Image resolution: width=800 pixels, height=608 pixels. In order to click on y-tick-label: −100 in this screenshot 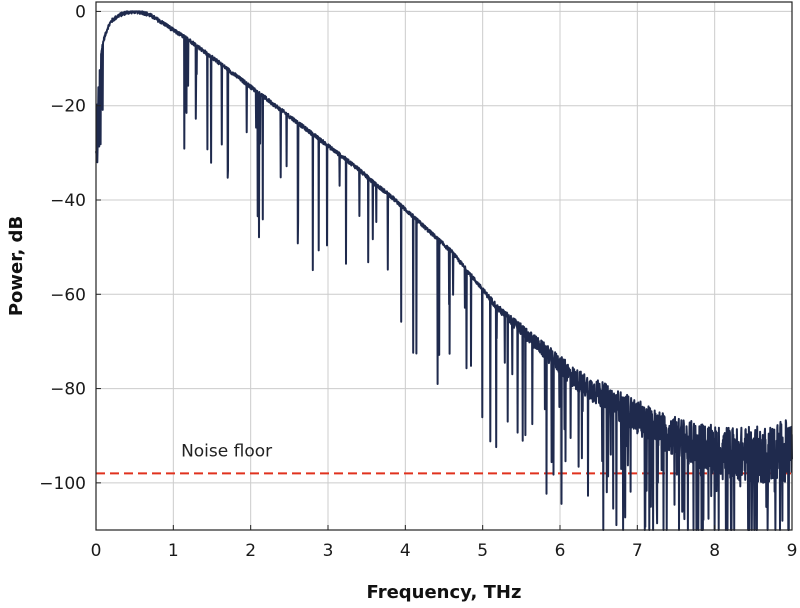, I will do `click(62, 484)`.